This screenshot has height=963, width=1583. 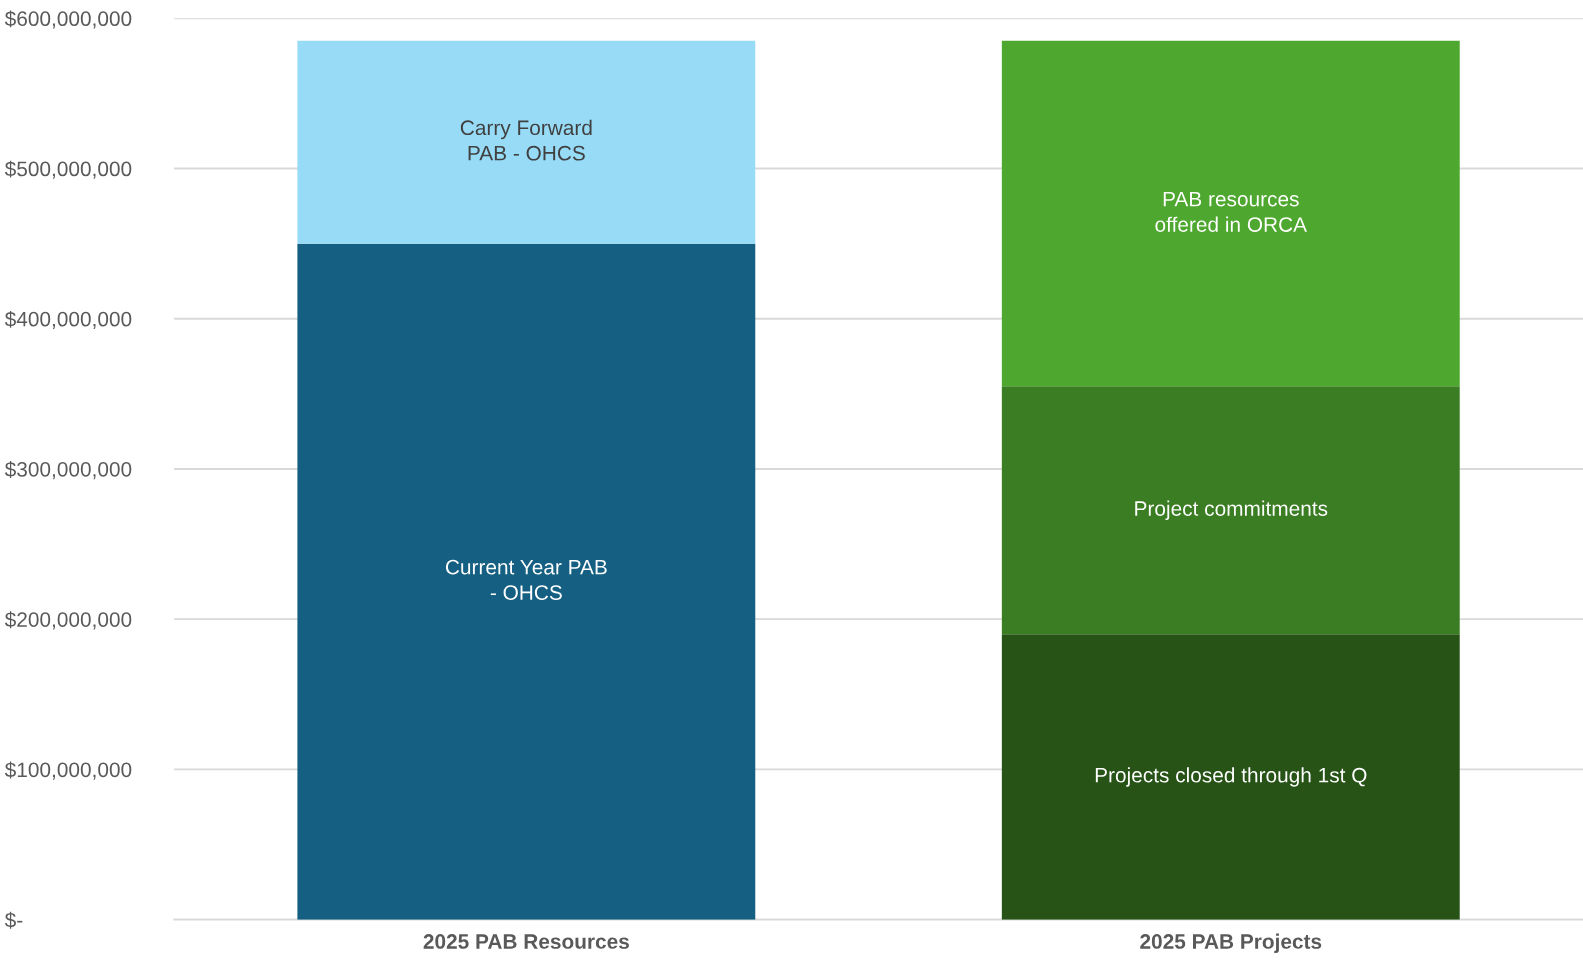 I want to click on y-tick-label: $300,000,000, so click(x=68, y=470).